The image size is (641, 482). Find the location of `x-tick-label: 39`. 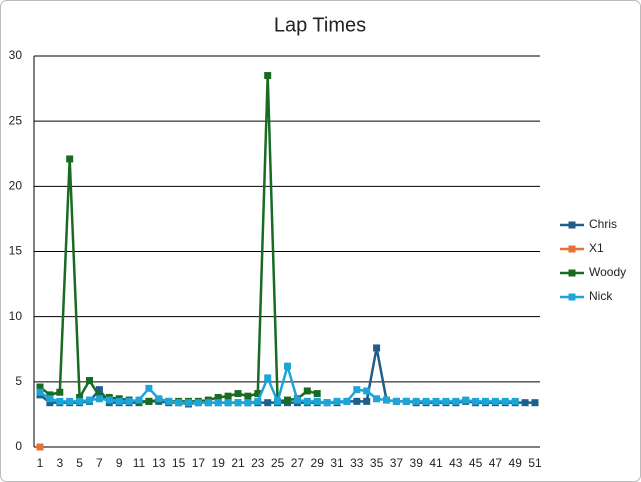

x-tick-label: 39 is located at coordinates (417, 463).